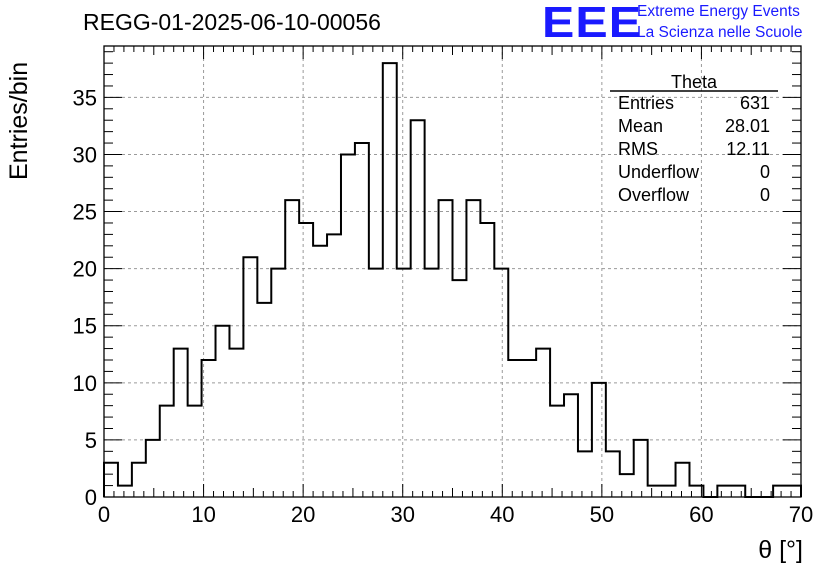 The width and height of the screenshot is (836, 572). What do you see at coordinates (654, 195) in the screenshot?
I see `stats-label: Overflow` at bounding box center [654, 195].